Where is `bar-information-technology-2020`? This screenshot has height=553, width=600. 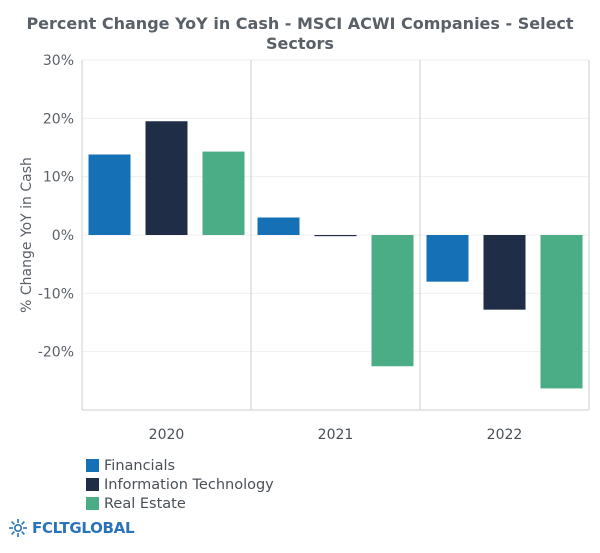 bar-information-technology-2020 is located at coordinates (166, 178).